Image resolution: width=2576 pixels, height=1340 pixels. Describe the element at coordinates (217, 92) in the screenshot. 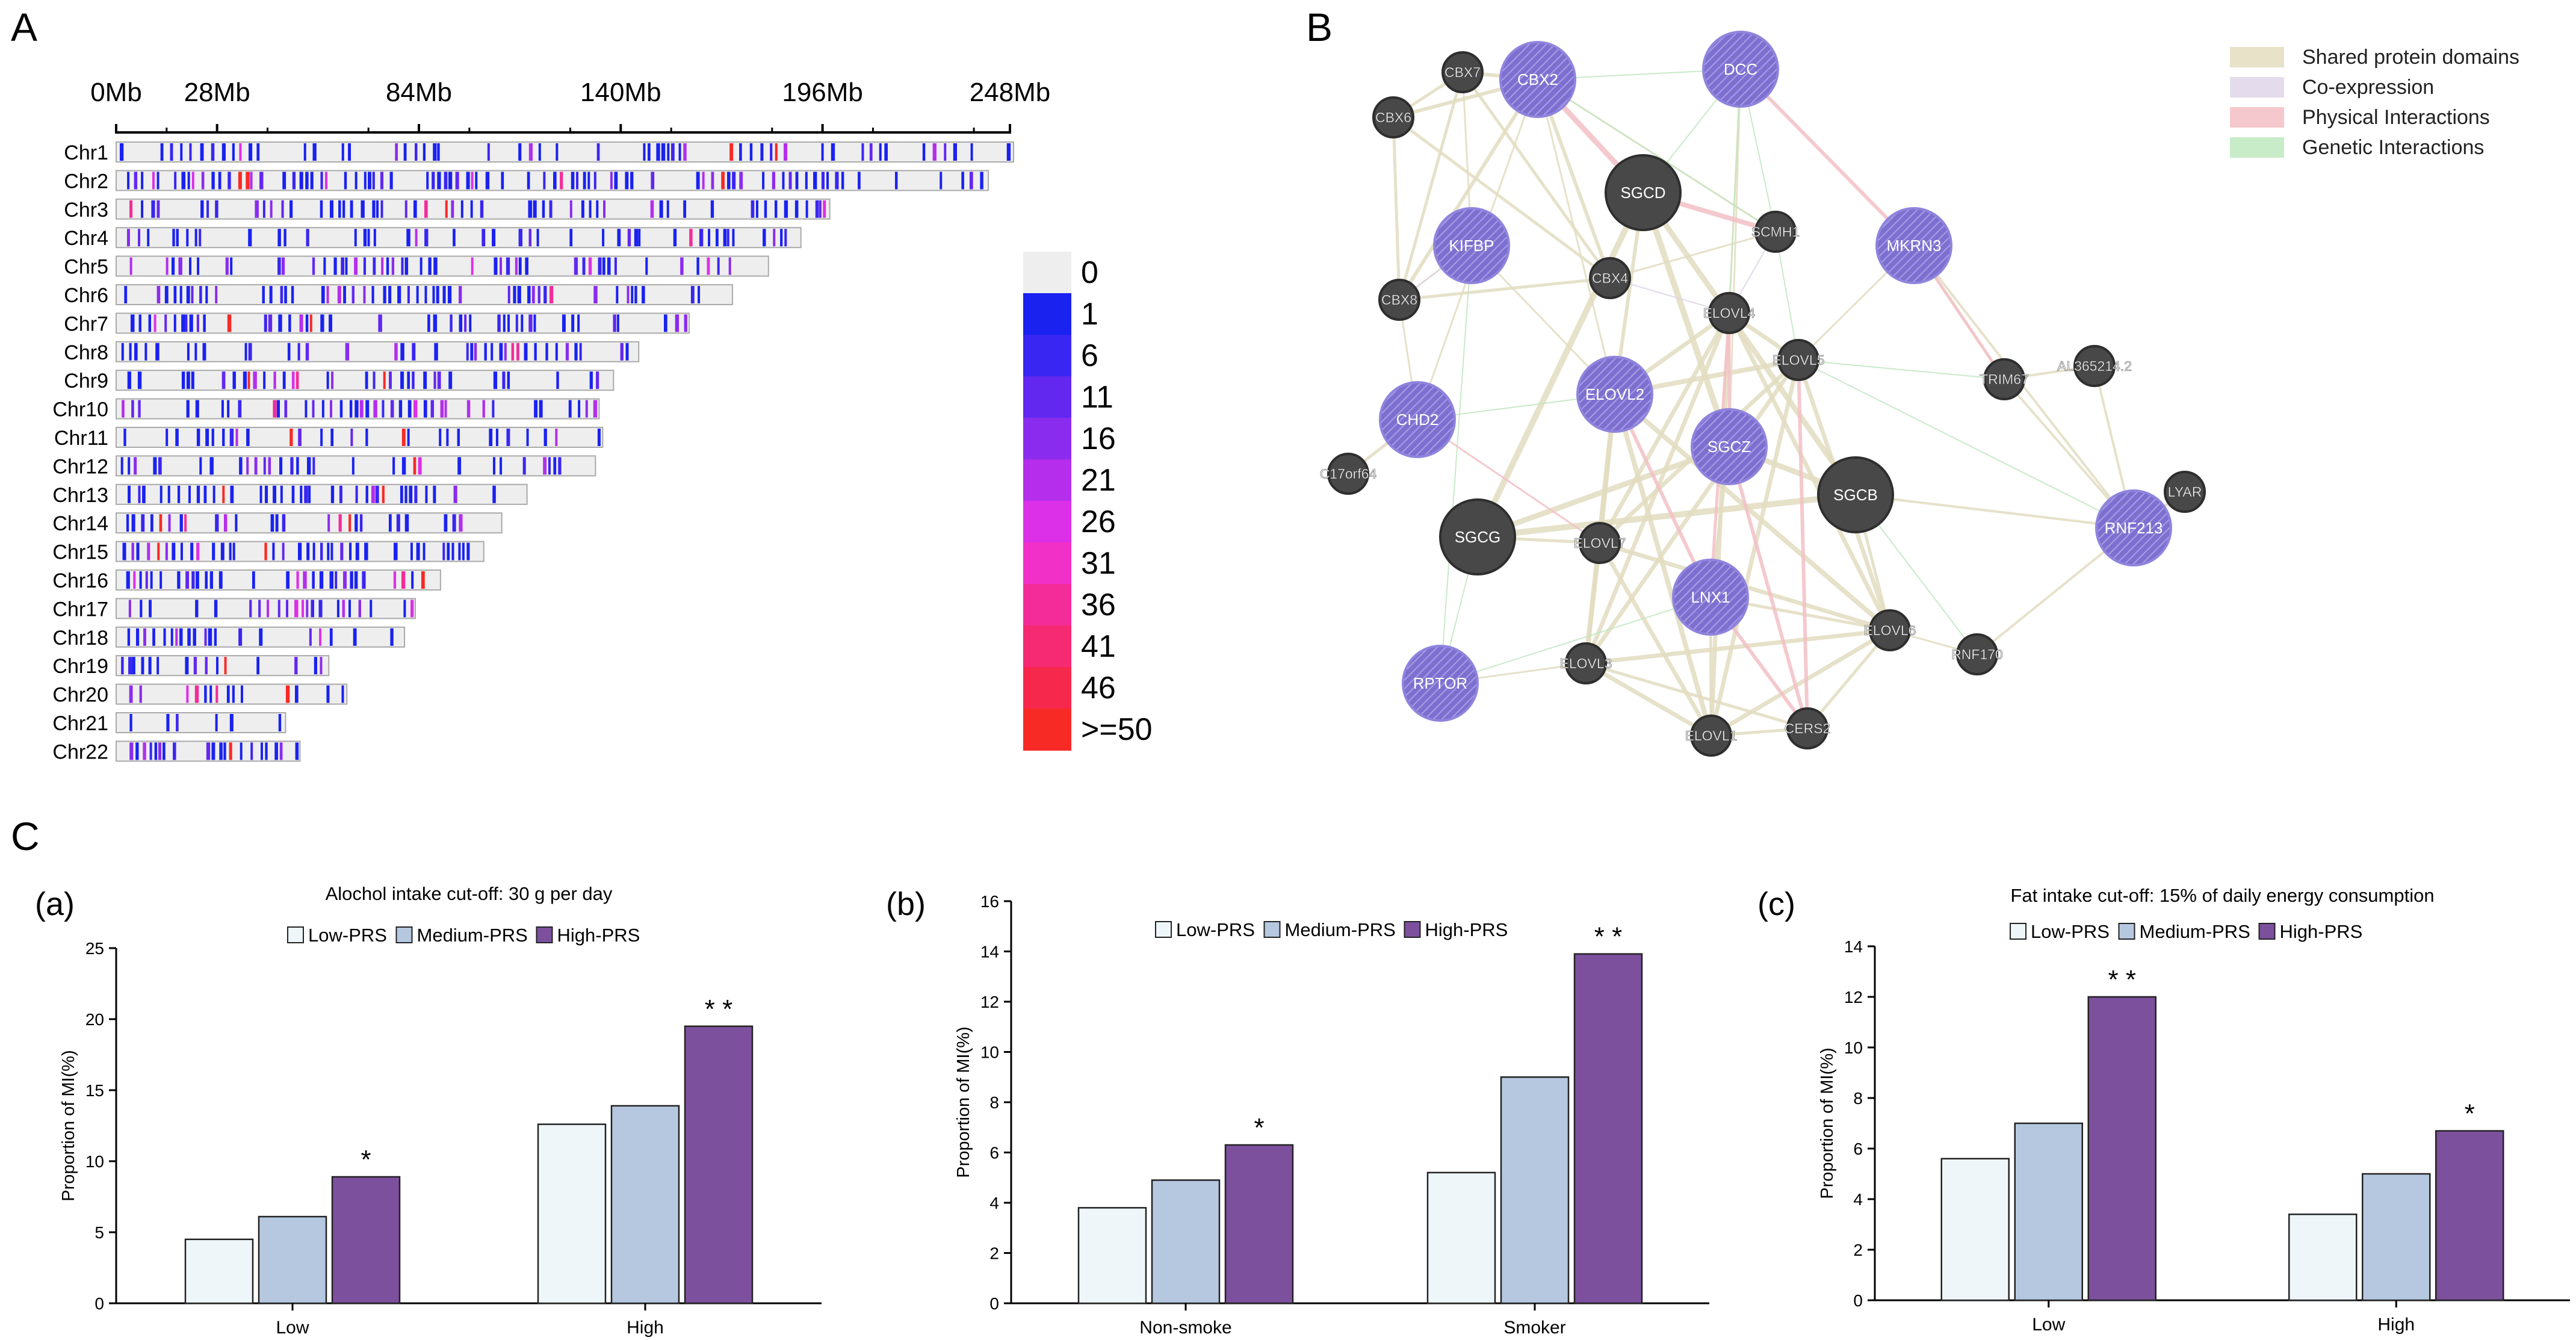

I see `x-tick-label: 28Mb` at that location.